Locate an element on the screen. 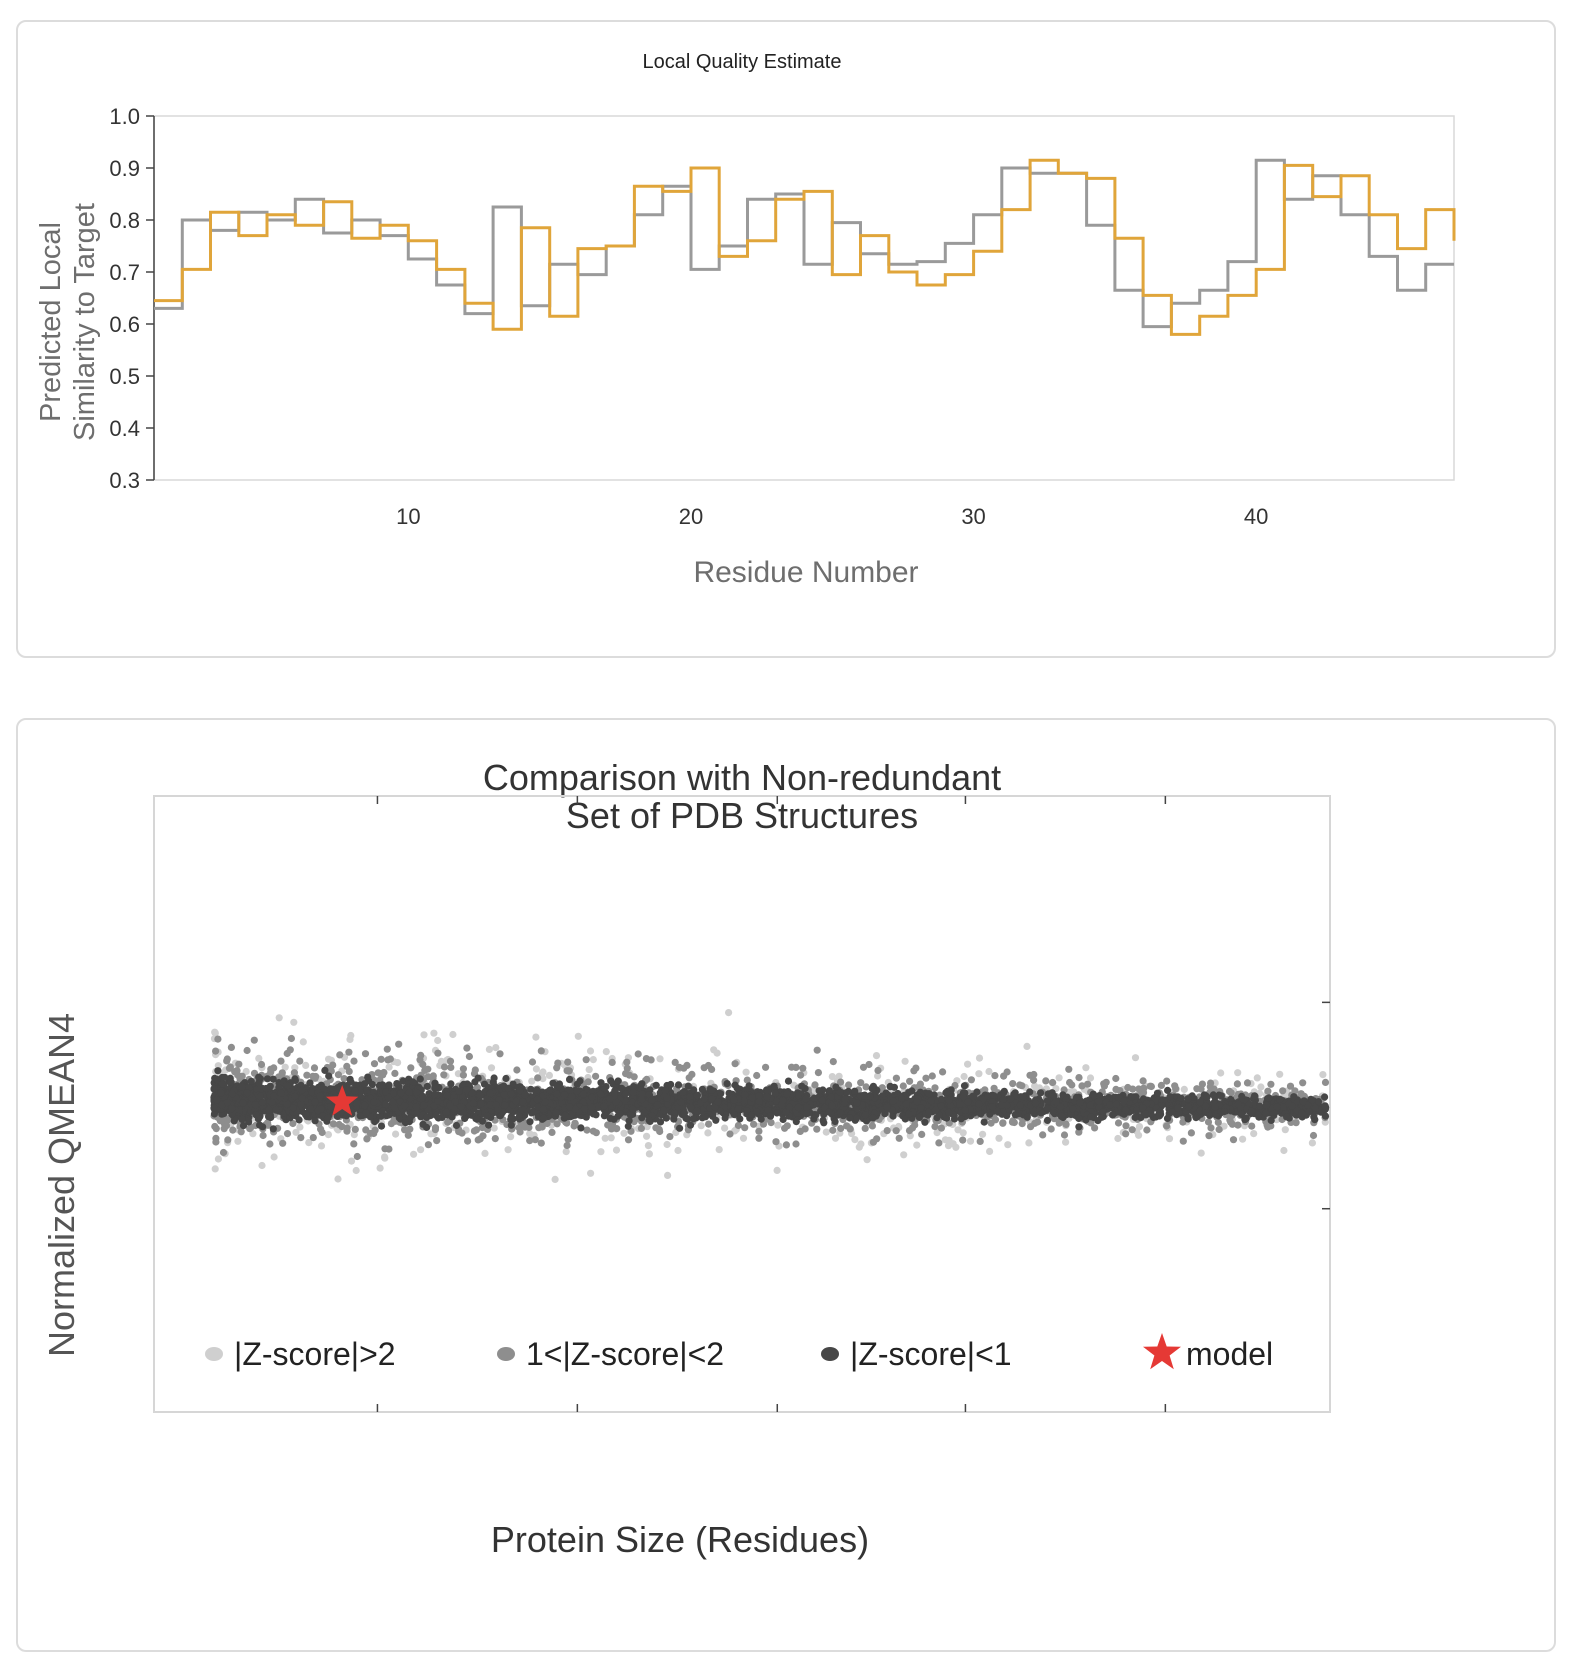  y-tick-label: 0.6 is located at coordinates (124, 324).